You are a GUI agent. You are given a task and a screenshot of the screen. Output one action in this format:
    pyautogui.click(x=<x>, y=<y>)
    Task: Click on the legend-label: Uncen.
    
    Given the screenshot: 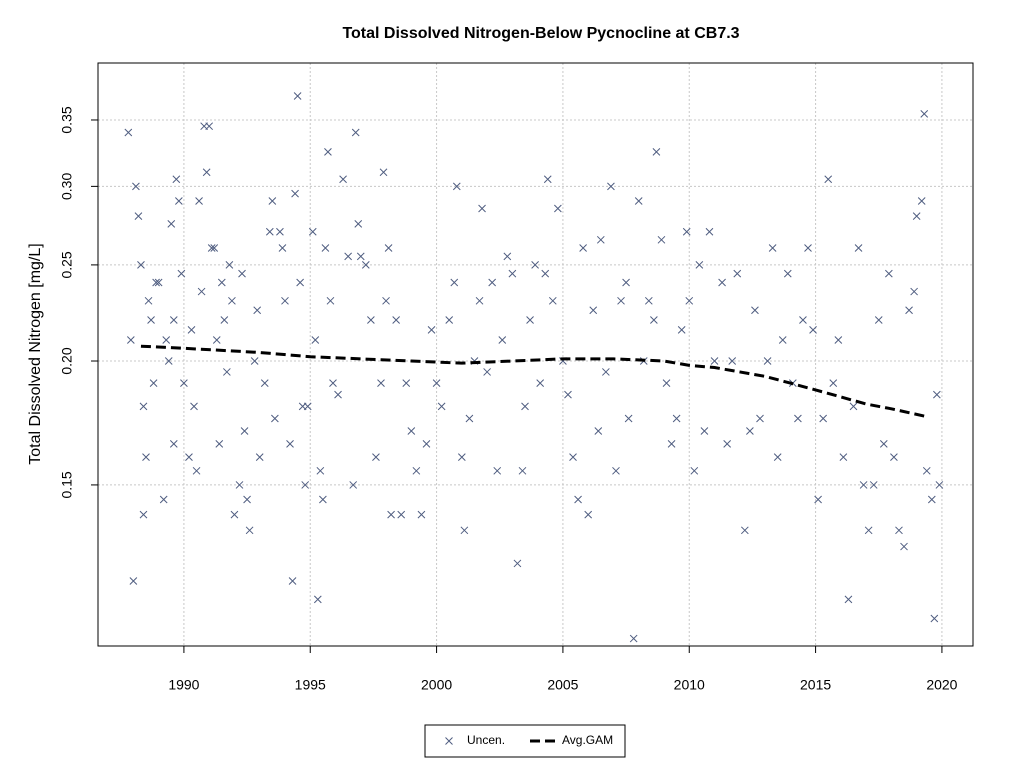 What is the action you would take?
    pyautogui.click(x=486, y=740)
    